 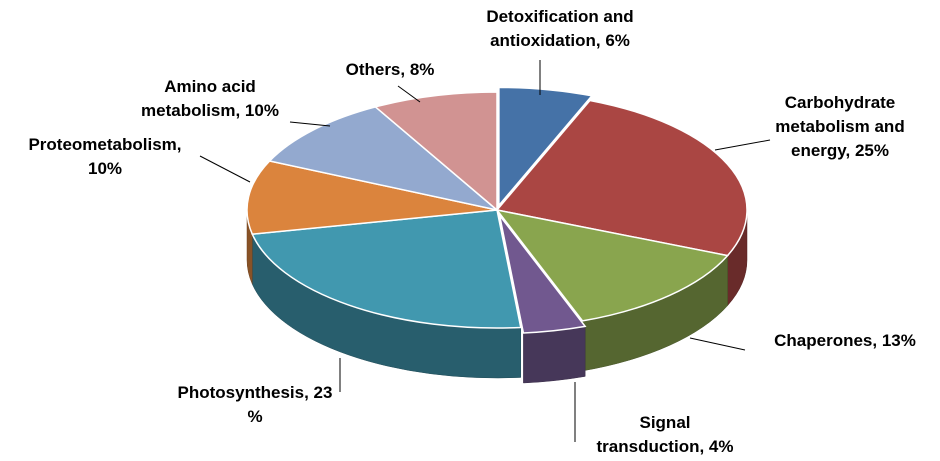 What do you see at coordinates (839, 126) in the screenshot?
I see `data-label: Carbohydrate metabolism and energy, 25%` at bounding box center [839, 126].